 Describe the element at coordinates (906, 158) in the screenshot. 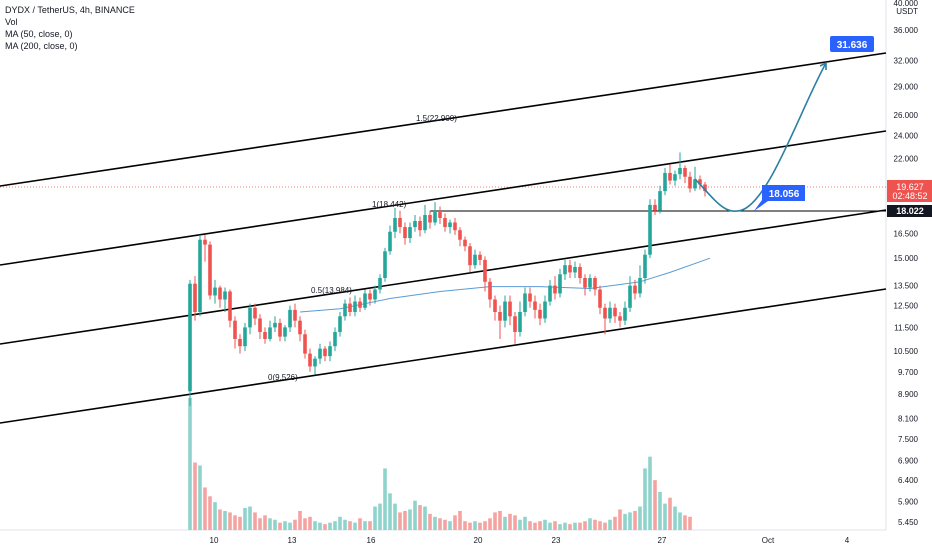

I see `price-tick-label: 22.000` at that location.